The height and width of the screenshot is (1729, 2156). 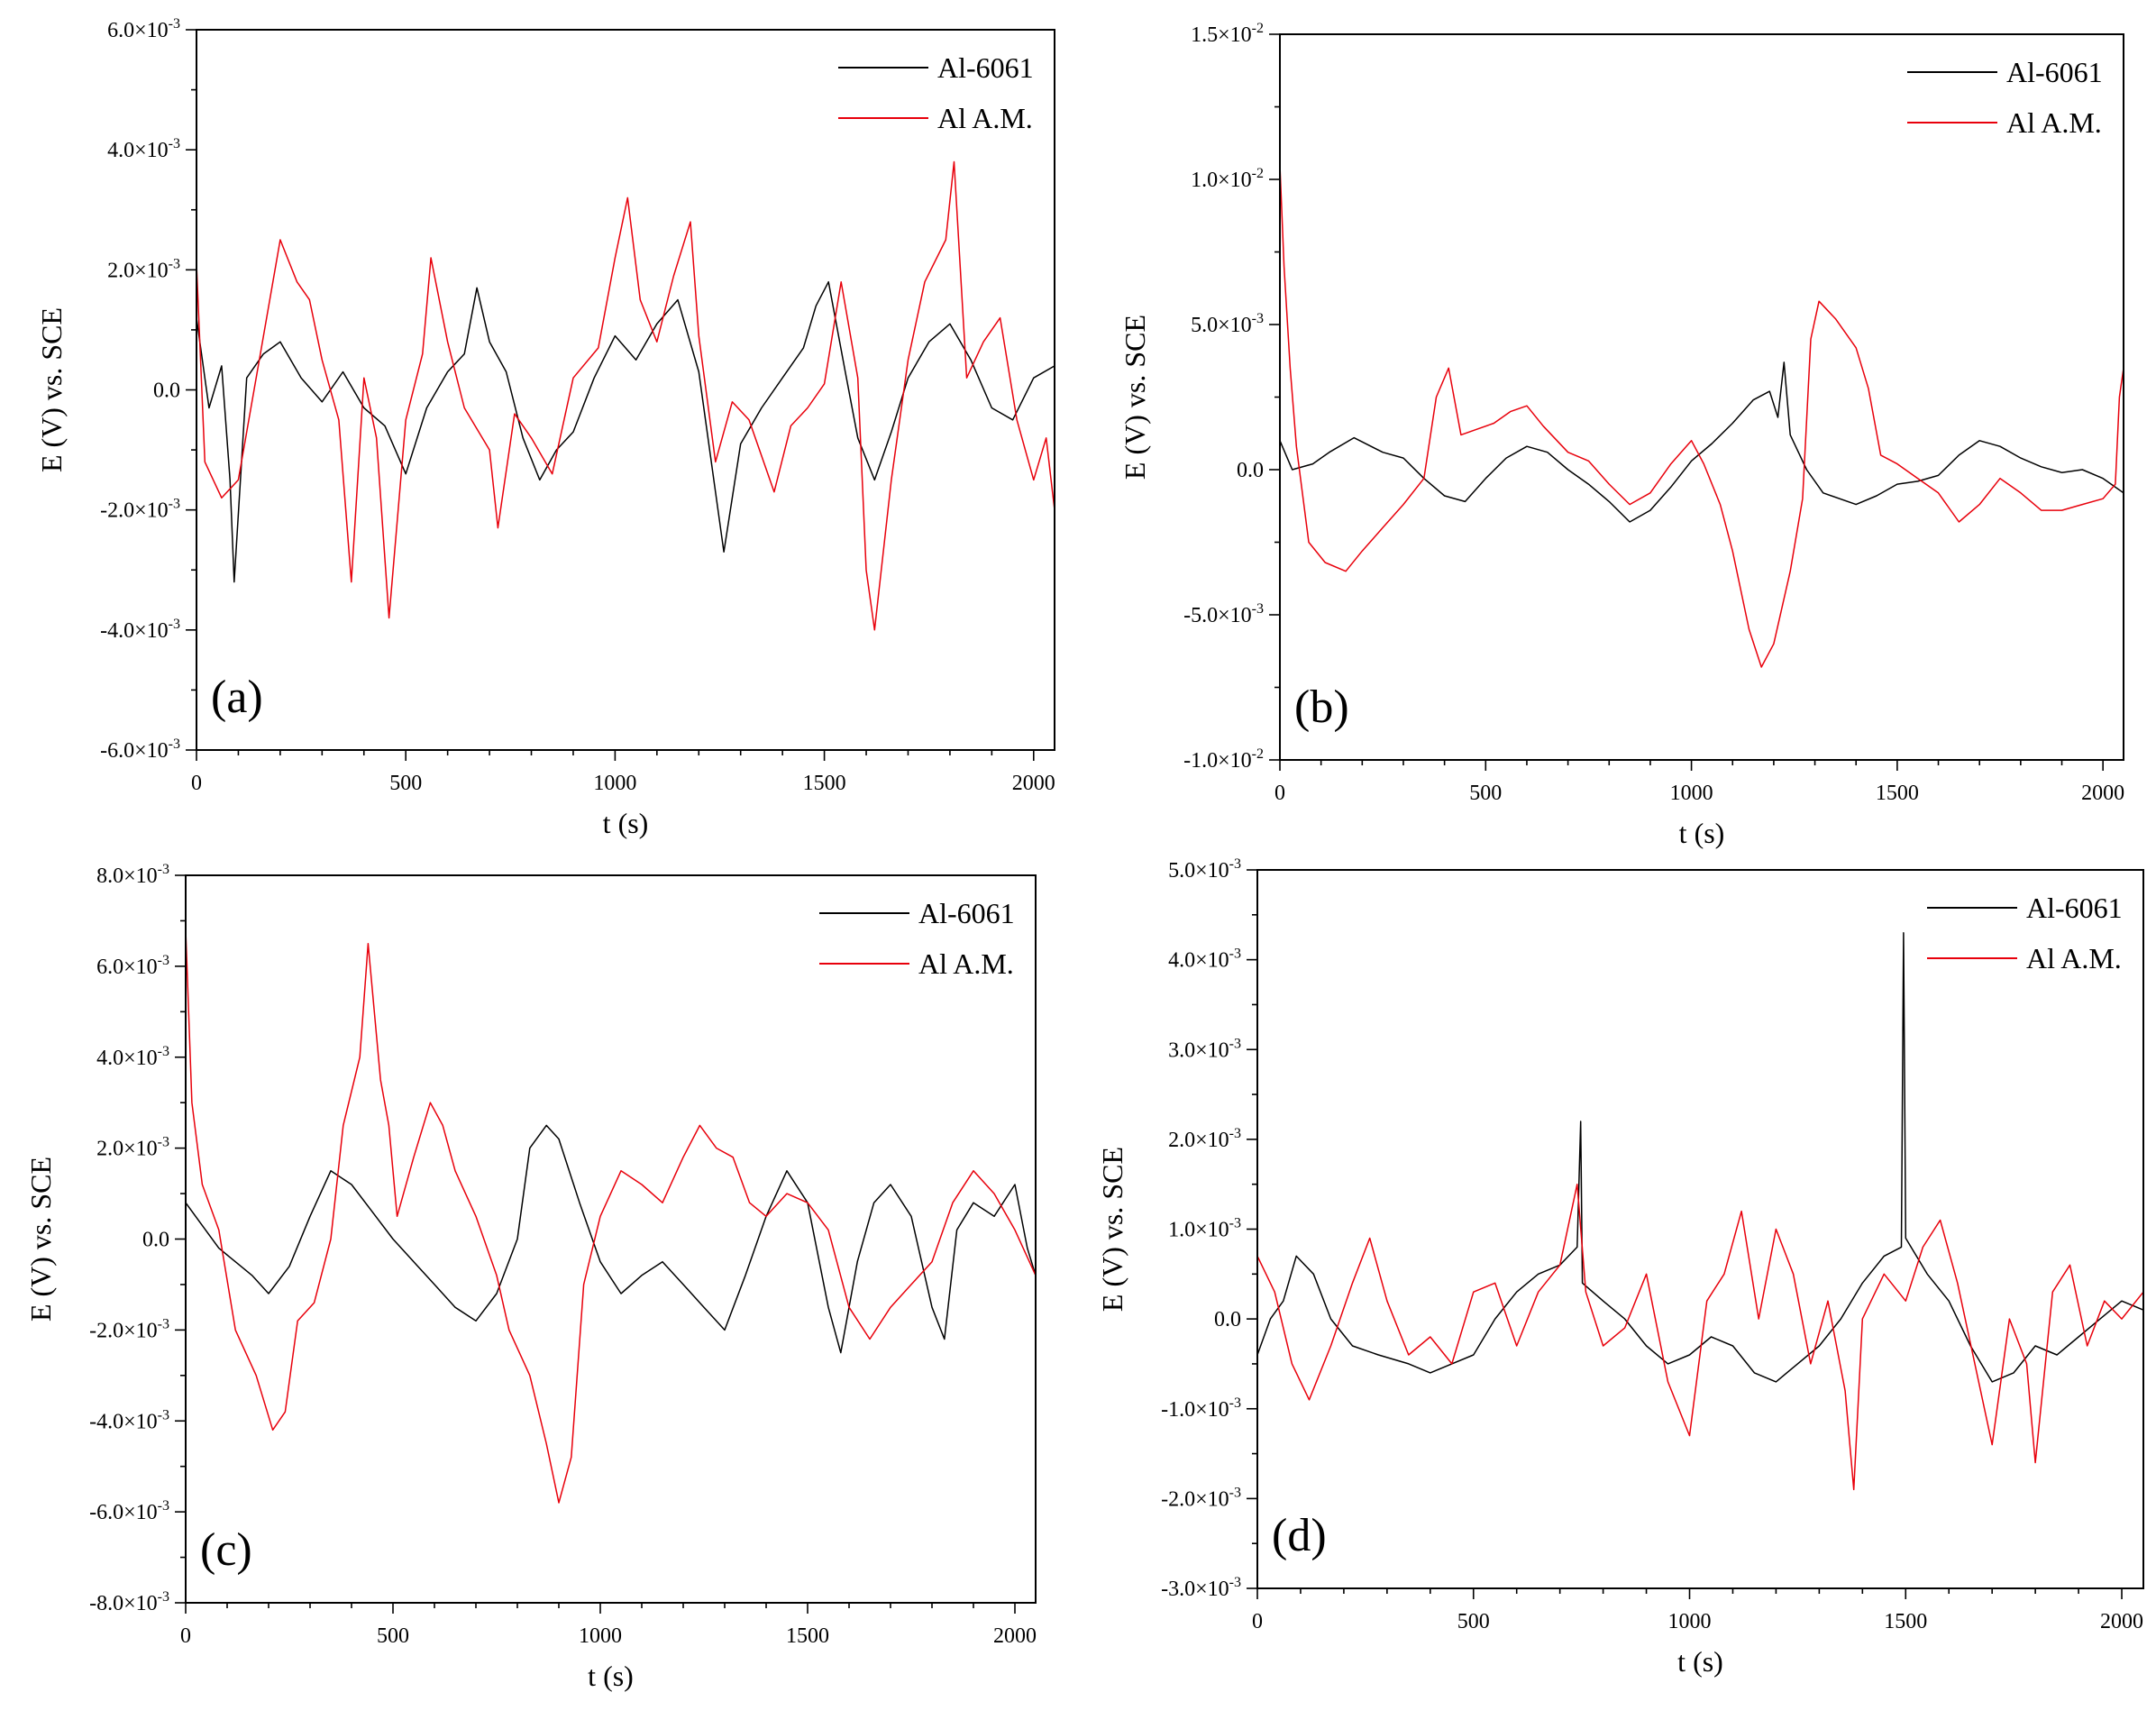 I want to click on y-tick-label: -5.0×10⁻³, so click(x=1223, y=614).